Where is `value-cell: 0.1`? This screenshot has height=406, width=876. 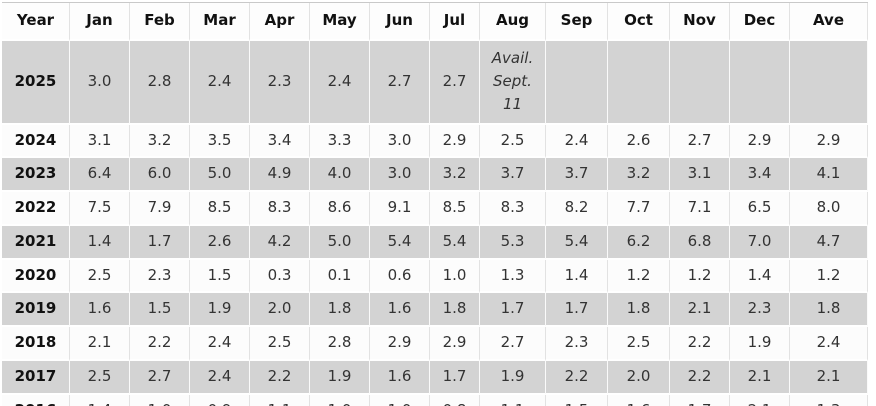
value-cell: 0.1 is located at coordinates (340, 276).